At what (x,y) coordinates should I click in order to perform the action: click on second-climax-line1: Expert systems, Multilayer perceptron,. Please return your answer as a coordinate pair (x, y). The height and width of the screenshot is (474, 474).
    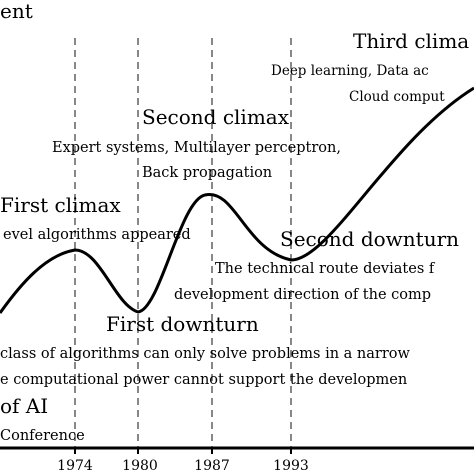
    Looking at the image, I should click on (196, 148).